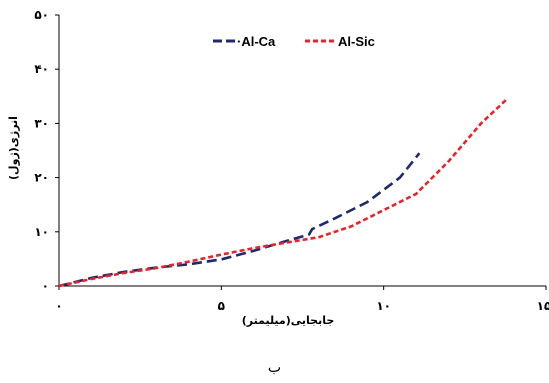 This screenshot has width=549, height=383. Describe the element at coordinates (221, 306) in the screenshot. I see `x-tick-label: ۵` at that location.